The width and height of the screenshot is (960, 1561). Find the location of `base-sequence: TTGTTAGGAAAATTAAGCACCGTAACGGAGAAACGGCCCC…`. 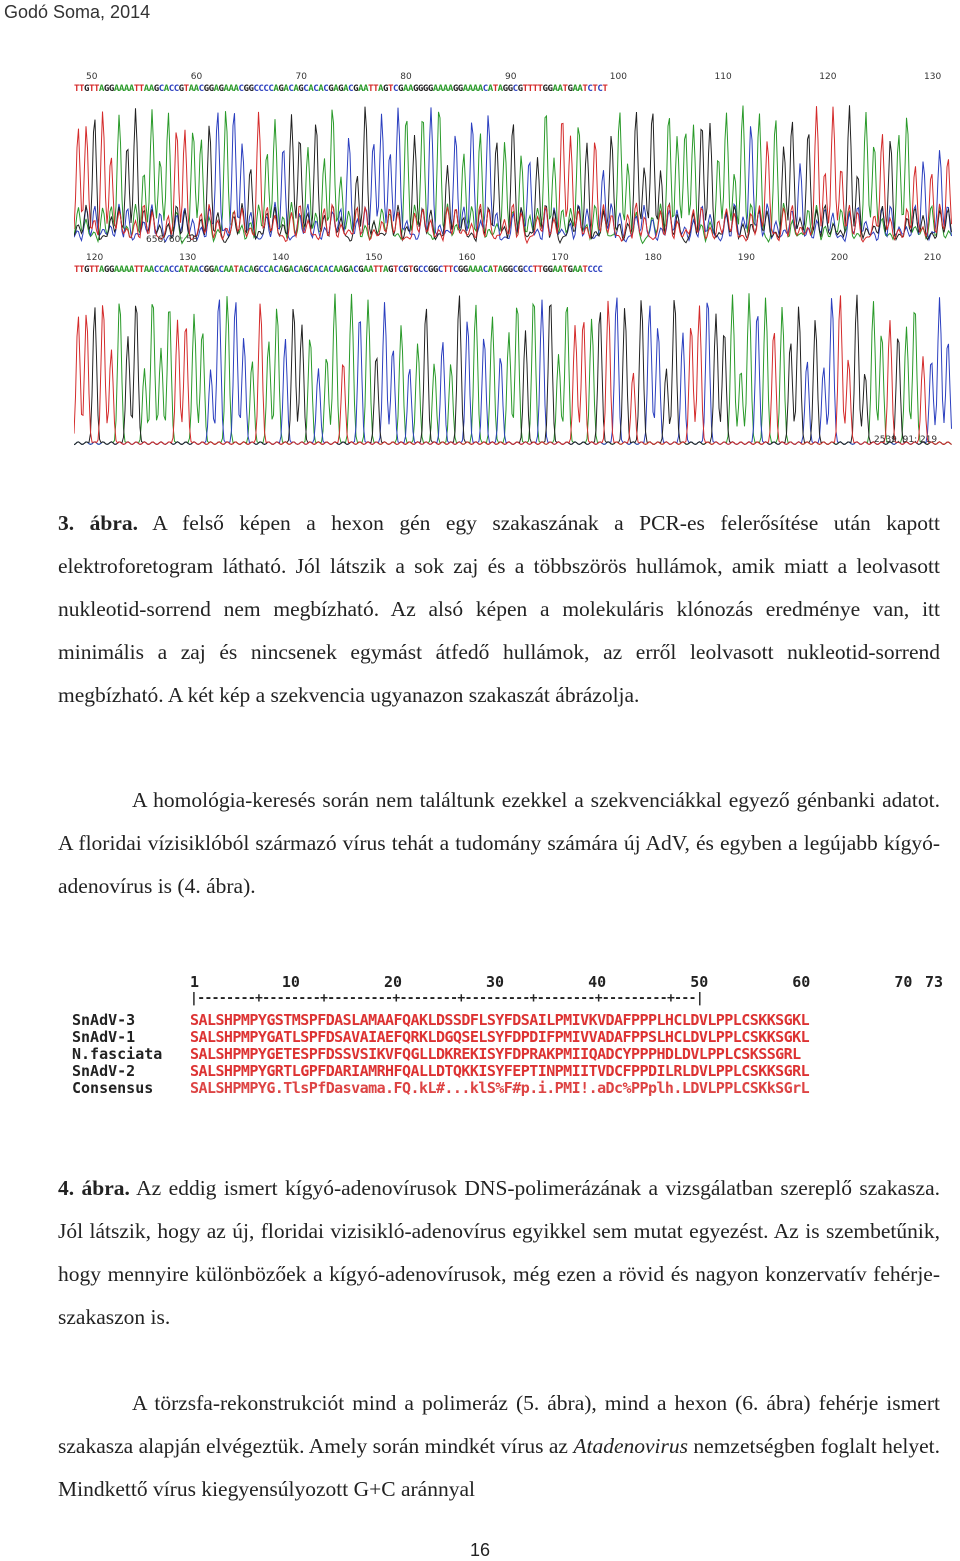

base-sequence: TTGTTAGGAAAATTAAGCACCGTAACGGAGAAACGGCCCC… is located at coordinates (341, 89).